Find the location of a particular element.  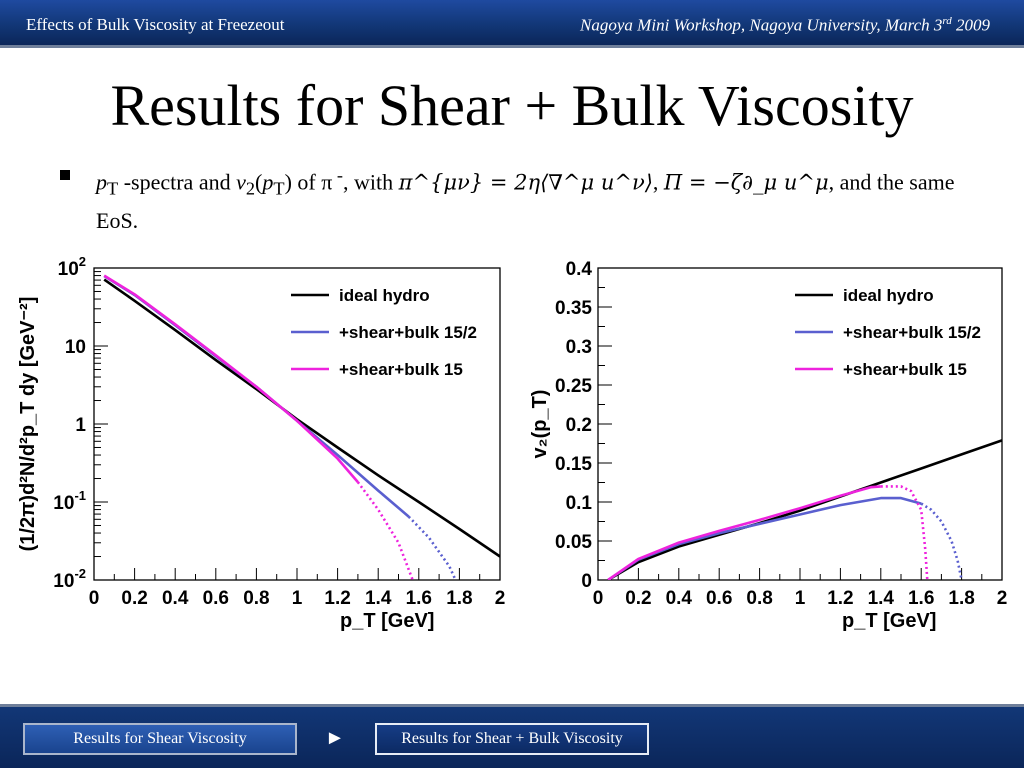

bullet-text-part: -spectra and is located at coordinates (177, 182).